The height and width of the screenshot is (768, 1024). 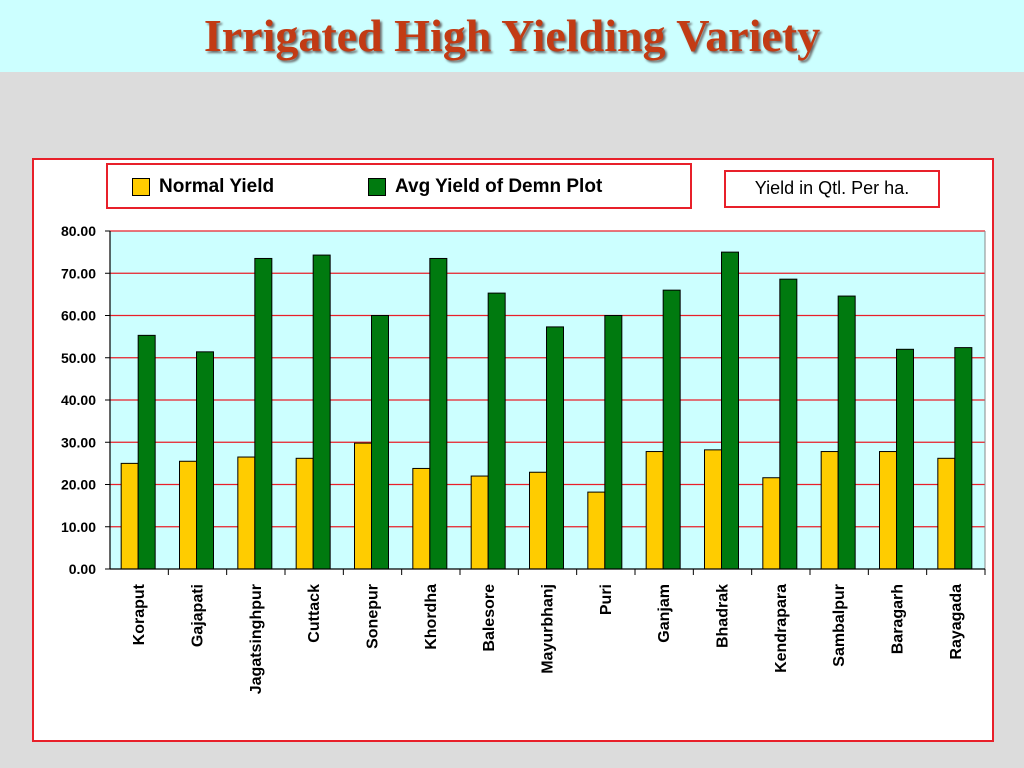 What do you see at coordinates (606, 599) in the screenshot?
I see `x-tick-label: Puri` at bounding box center [606, 599].